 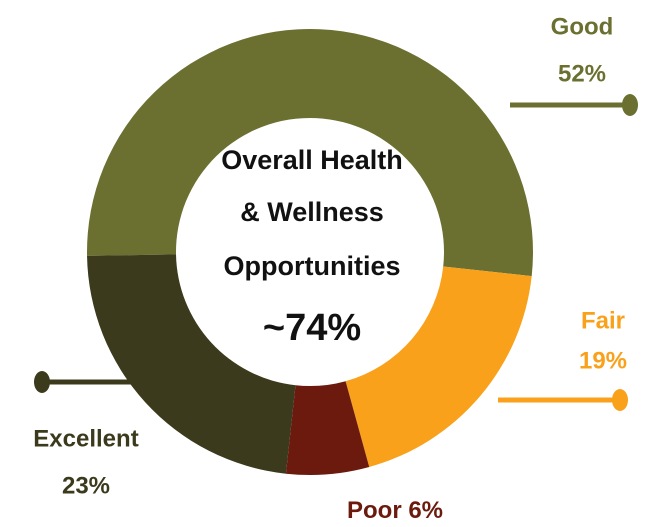 I want to click on segment-label: Poor 6%, so click(x=395, y=510).